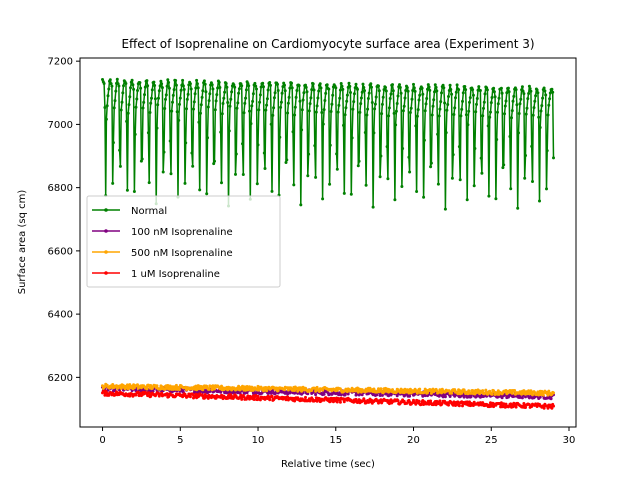 This screenshot has height=480, width=640. I want to click on y-tick-label: 6400, so click(60, 315).